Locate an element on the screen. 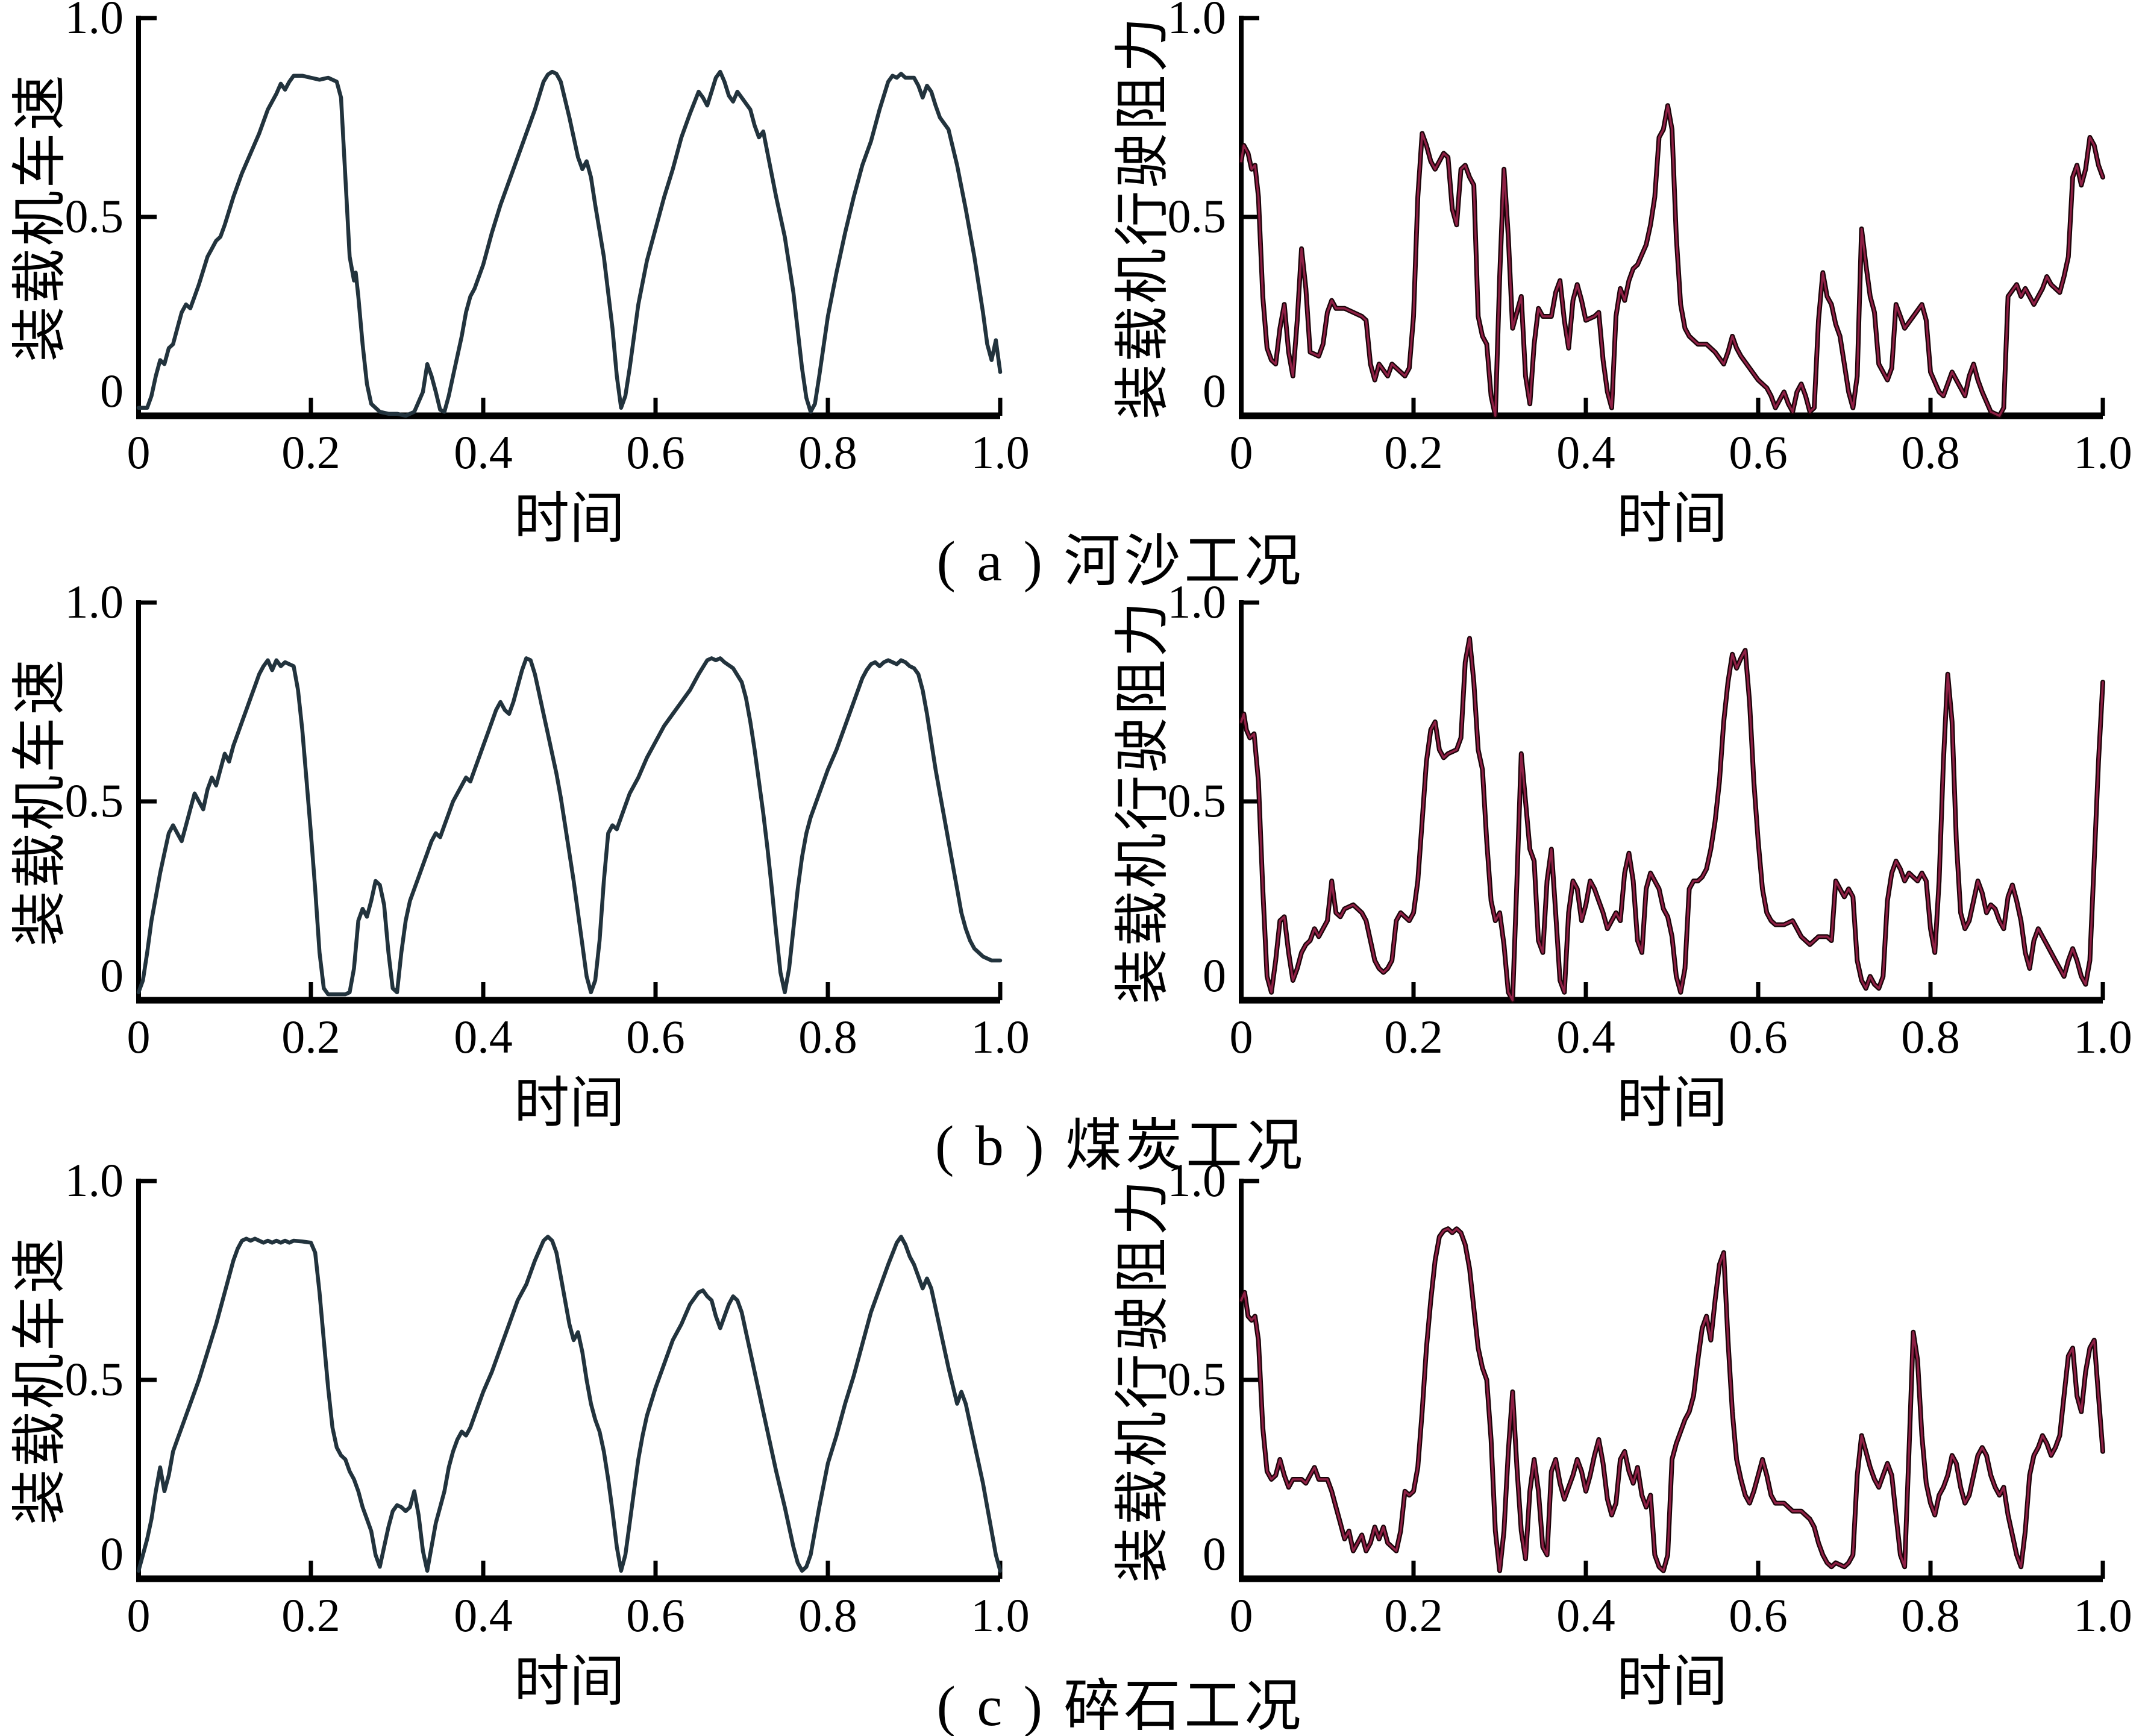  caption-c: ( c ) 碎石工况 is located at coordinates (1120, 1705).